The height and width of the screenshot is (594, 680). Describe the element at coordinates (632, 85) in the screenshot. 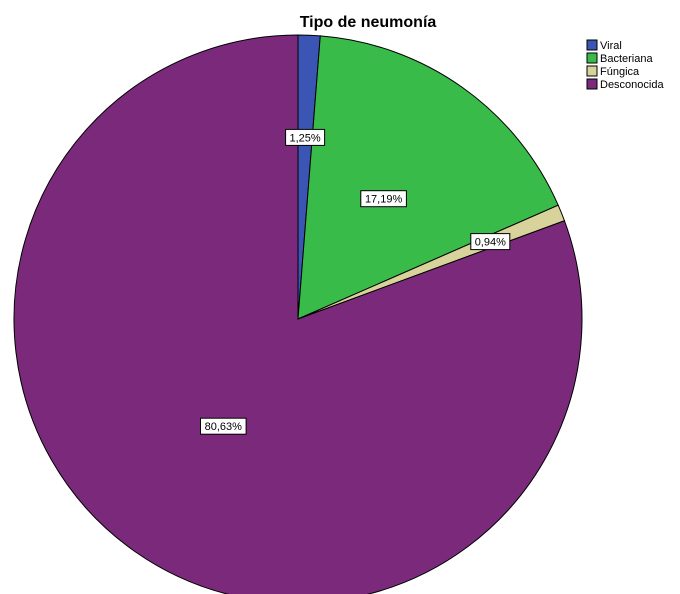

I see `legend-label: Desconocida` at that location.